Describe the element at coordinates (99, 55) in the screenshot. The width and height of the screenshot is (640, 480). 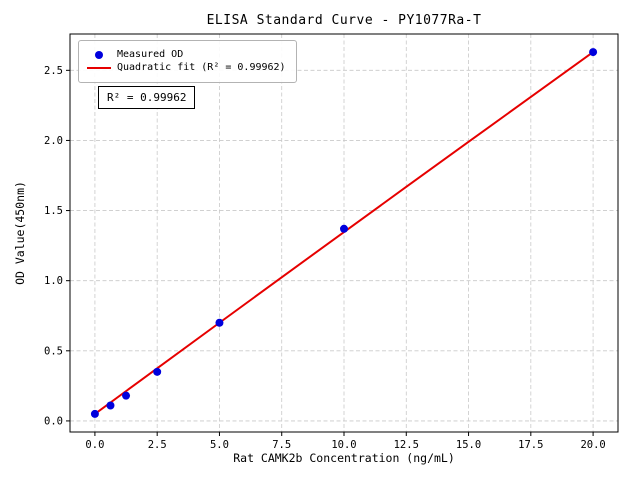
I see `scatter-marker-icon` at that location.